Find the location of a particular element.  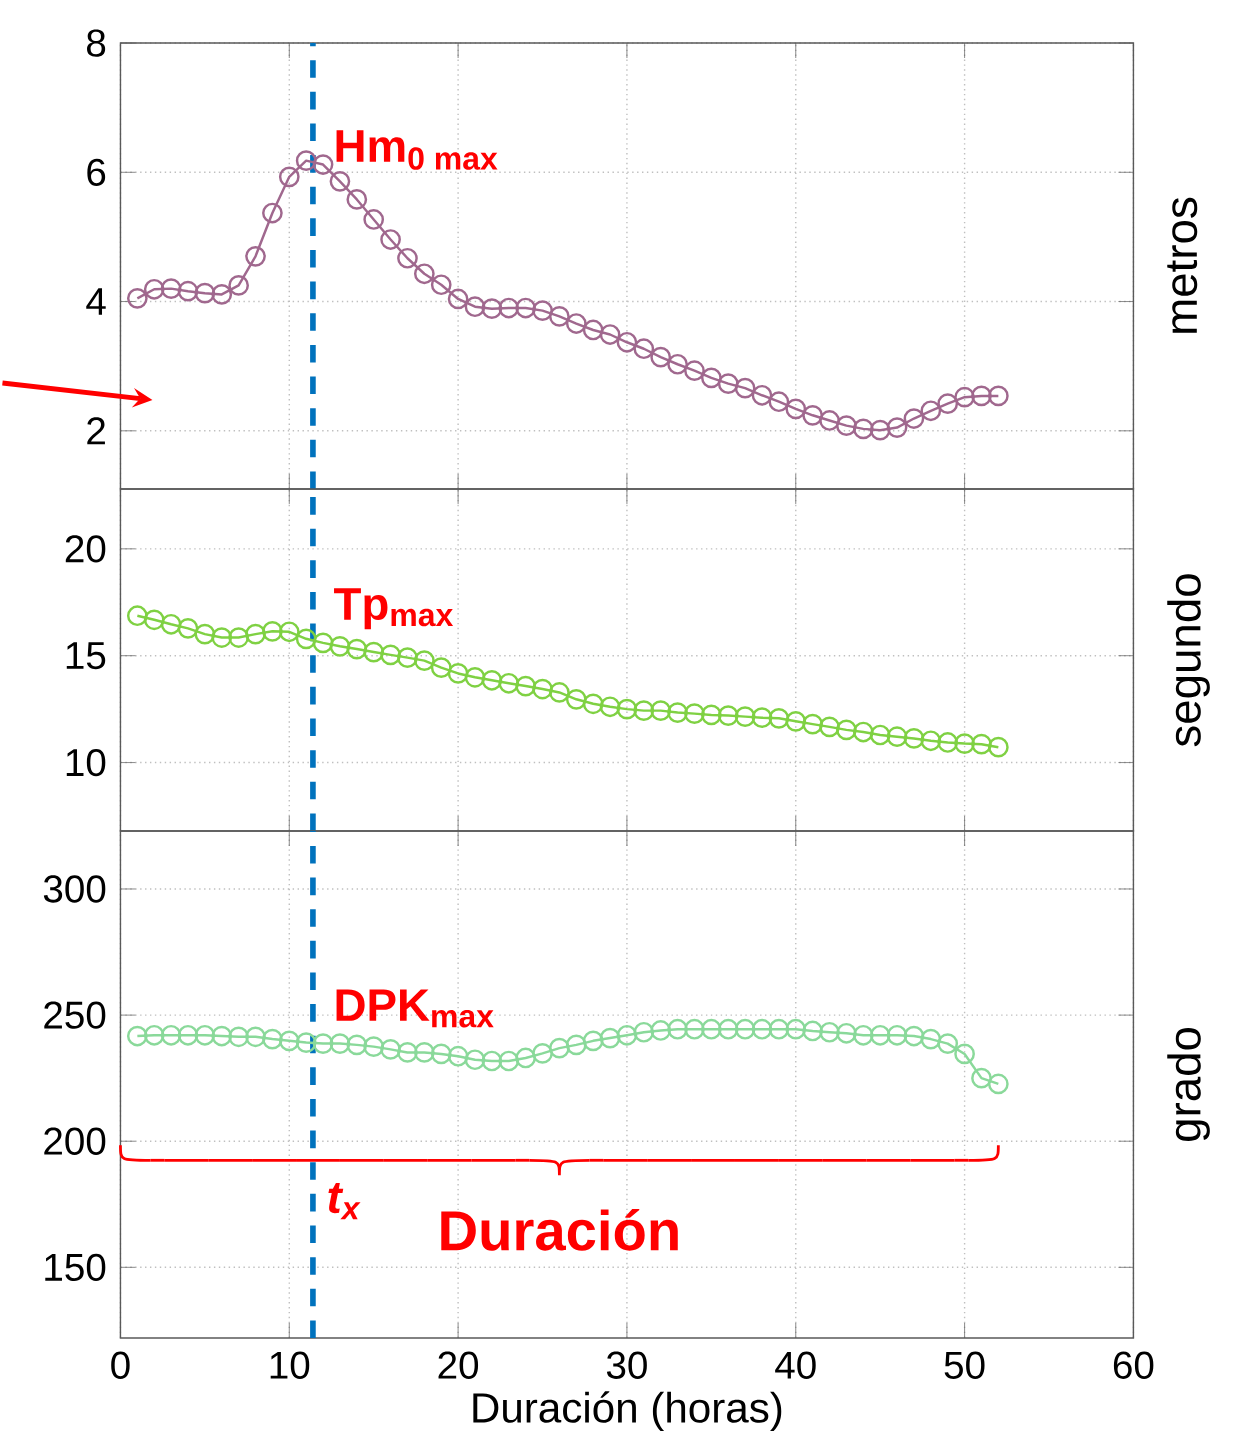

x-tick-label: 40 is located at coordinates (795, 1365).